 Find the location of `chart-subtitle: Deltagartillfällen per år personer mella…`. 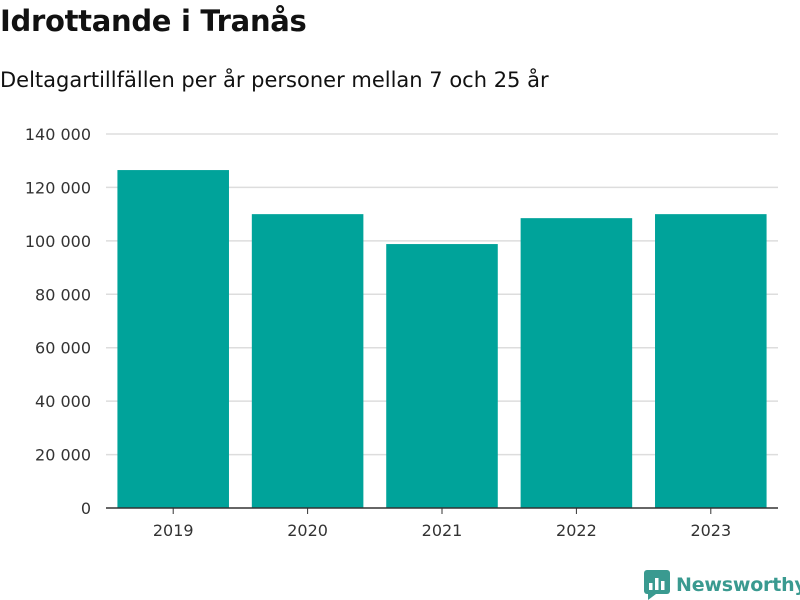

chart-subtitle: Deltagartillfällen per år personer mella… is located at coordinates (274, 80).